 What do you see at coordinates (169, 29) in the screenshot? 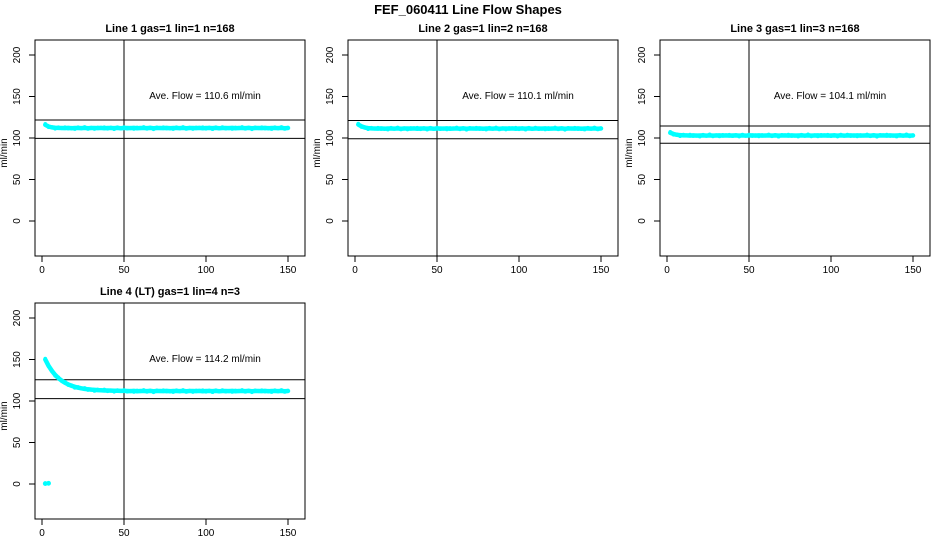
I see `subplot-title: Line 1 gas=1 lin=1 n=168` at bounding box center [169, 29].